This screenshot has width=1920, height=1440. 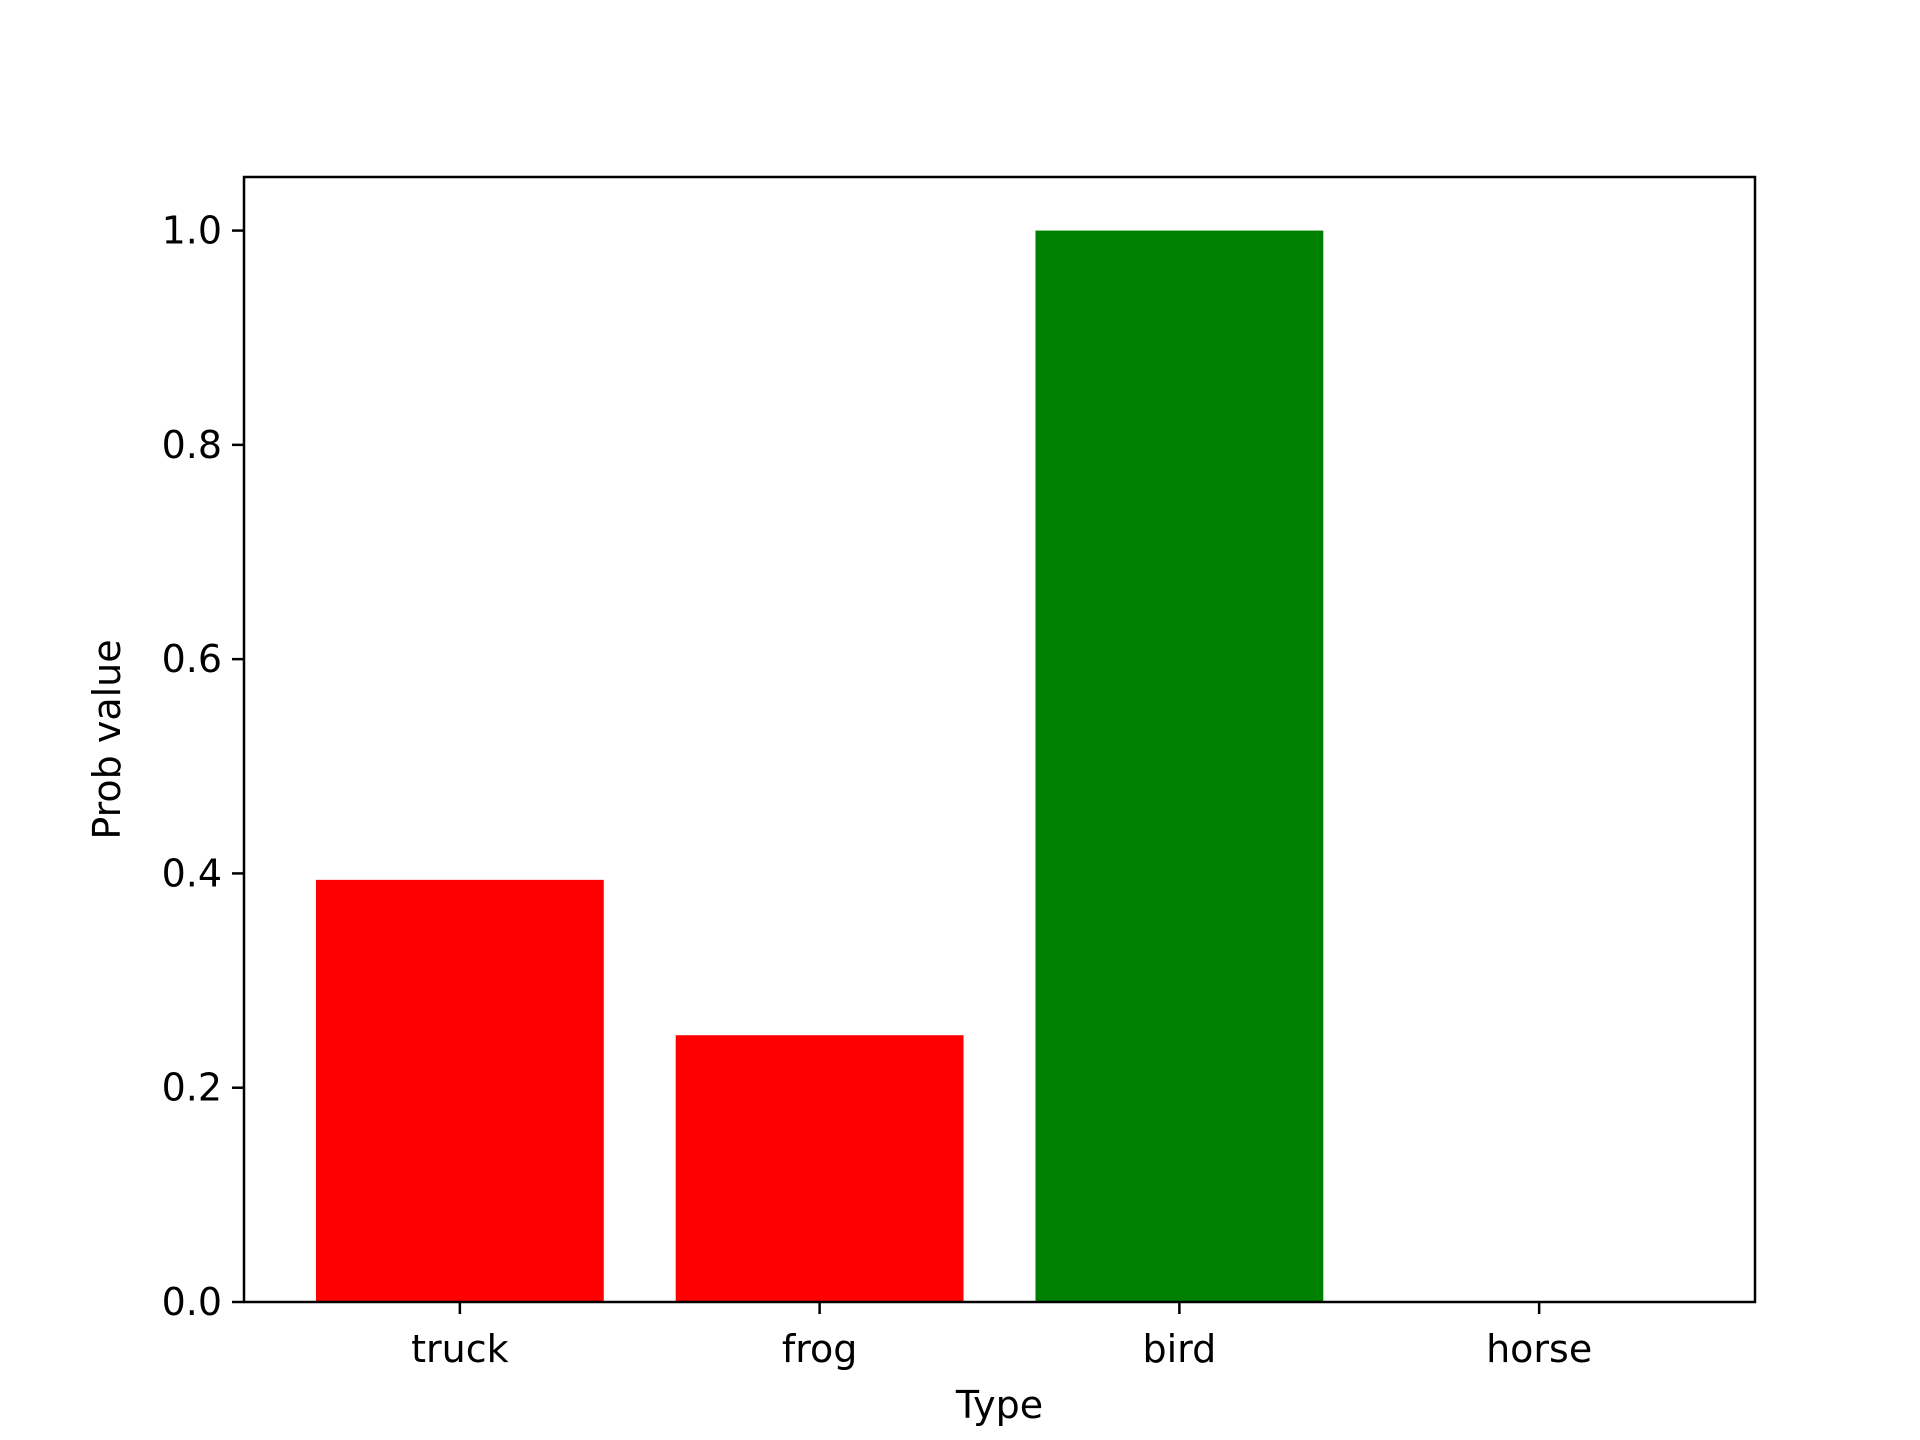 What do you see at coordinates (107, 739) in the screenshot?
I see `y-axis-label: Prob value` at bounding box center [107, 739].